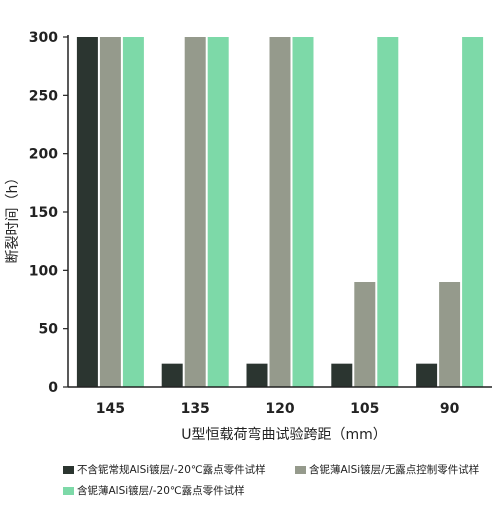 The height and width of the screenshot is (527, 500). Describe the element at coordinates (394, 469) in the screenshot. I see `legend-label-2: 含铌薄AlSi镀层/无露点控制零件试样` at that location.